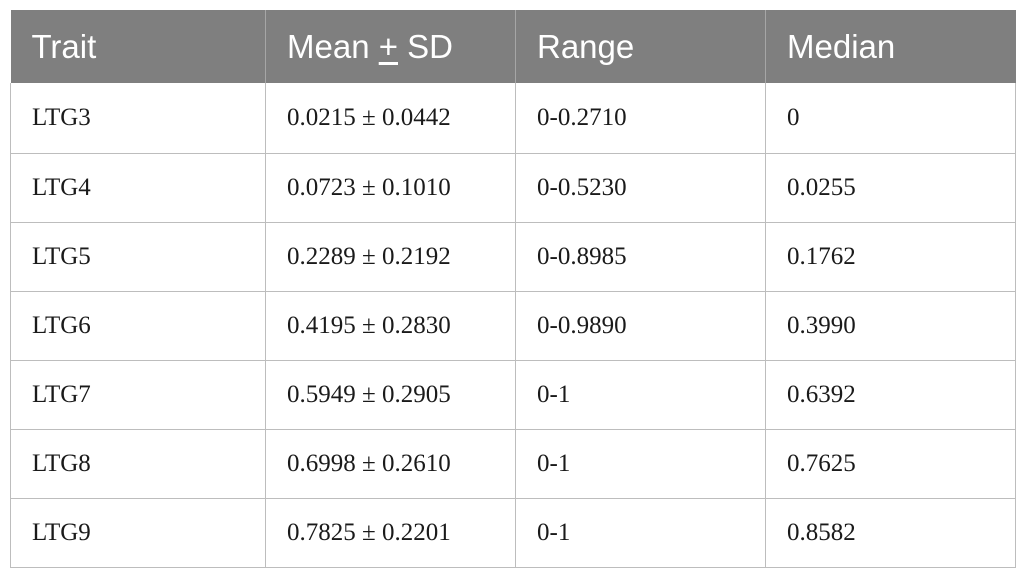  I want to click on cell-median: 0.1762, so click(890, 257).